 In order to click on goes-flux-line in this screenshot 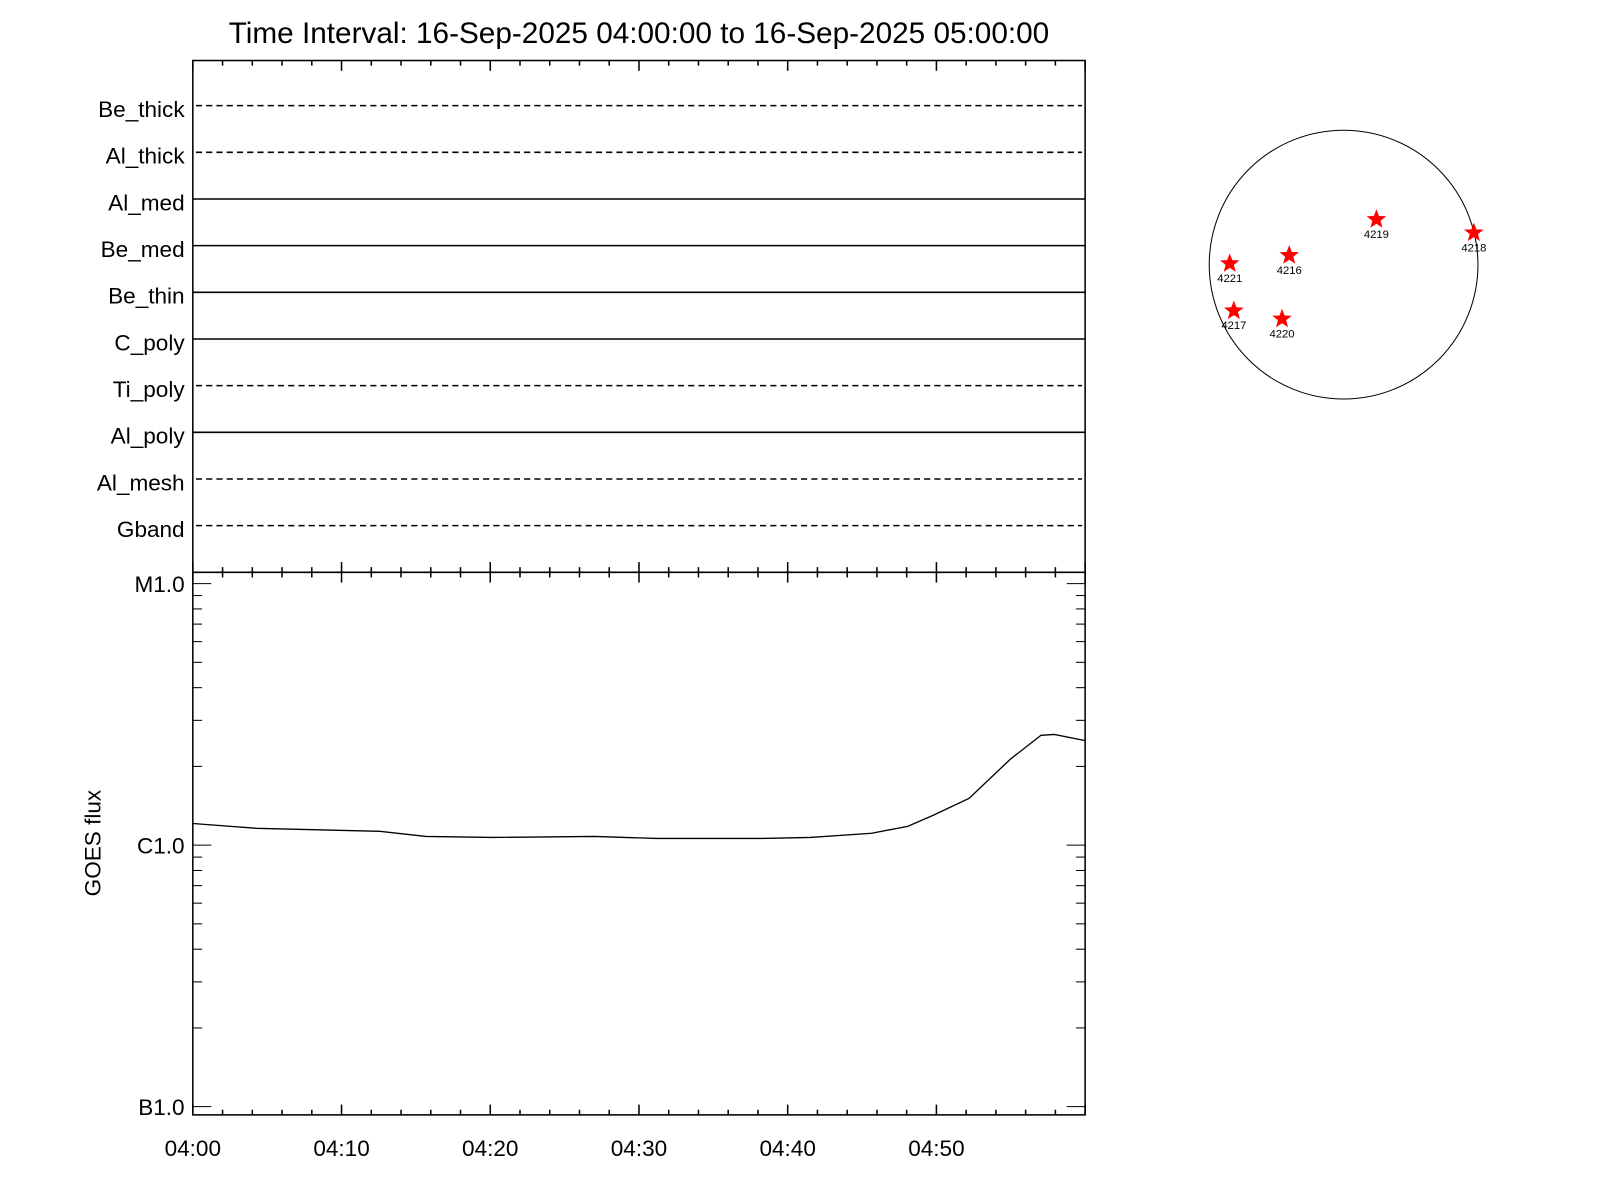, I will do `click(639, 786)`.